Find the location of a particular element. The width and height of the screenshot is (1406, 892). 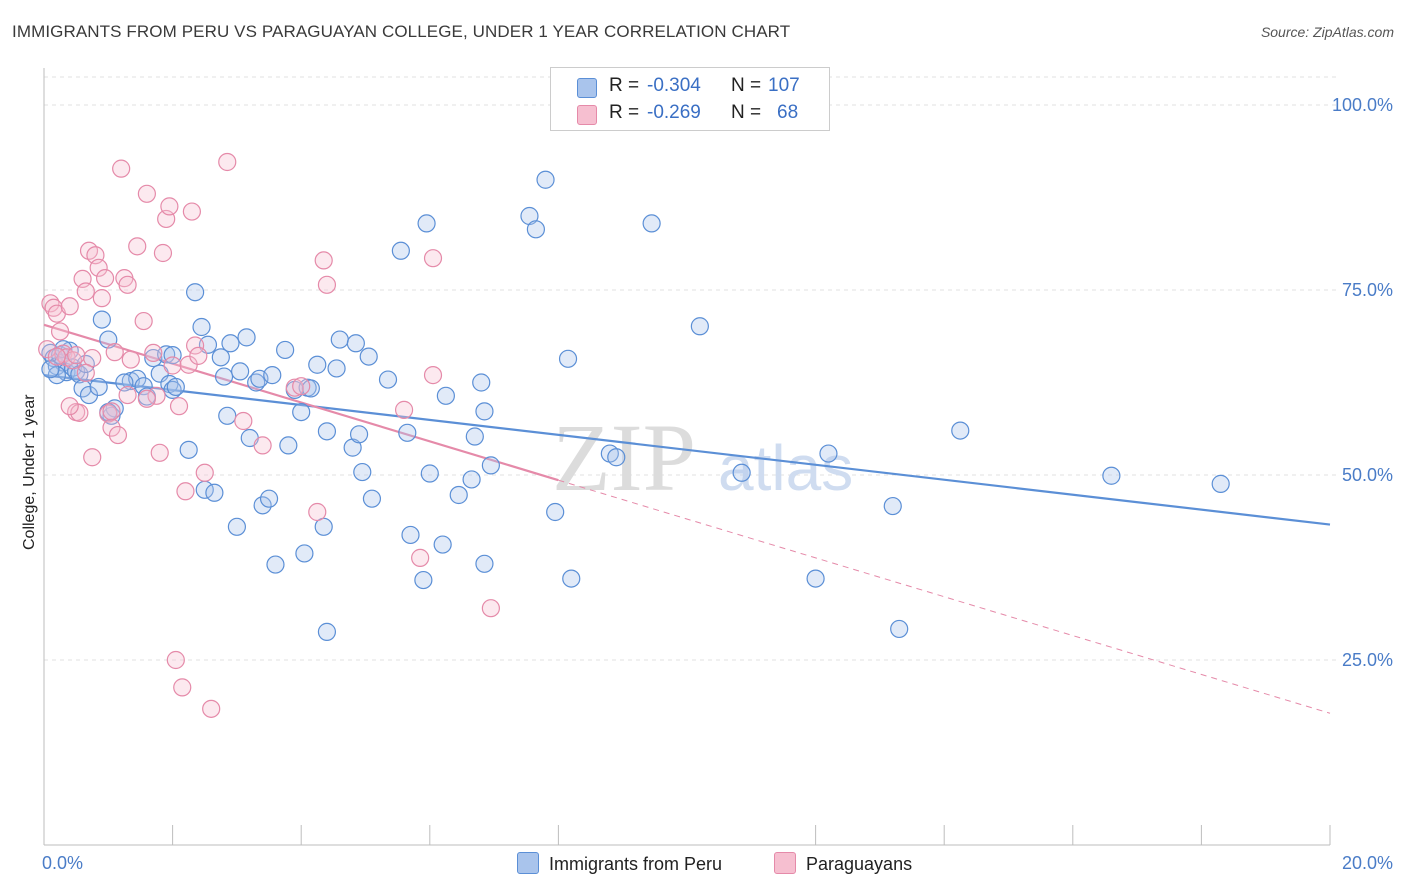

watermark-zip: ZIP is located at coordinates (624, 457).